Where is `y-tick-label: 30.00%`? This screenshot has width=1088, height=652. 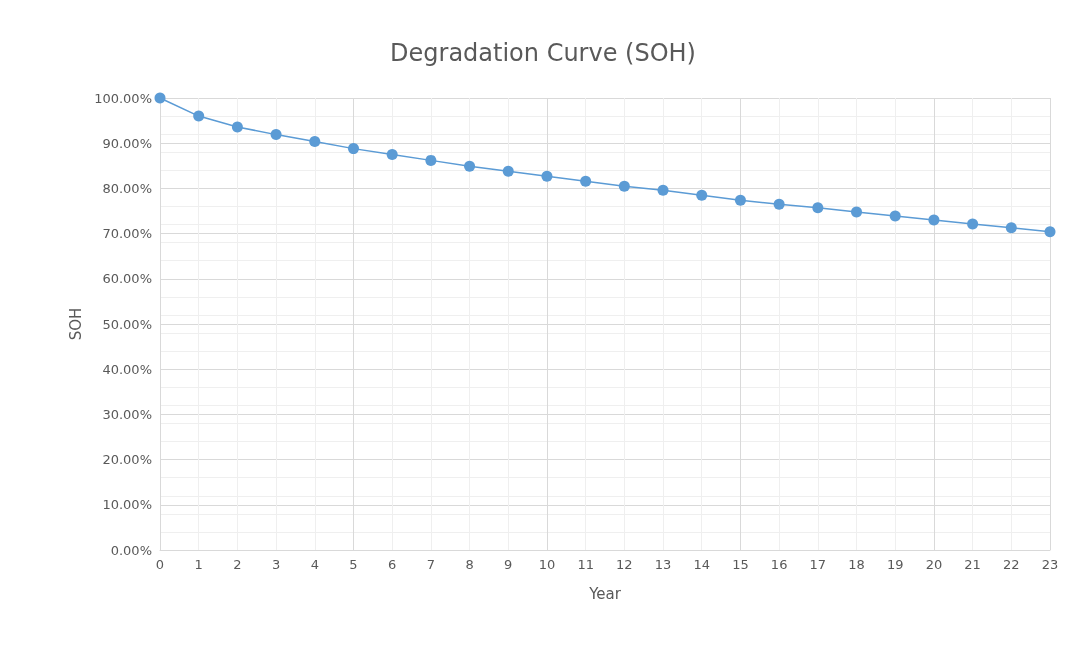
y-tick-label: 30.00% is located at coordinates (127, 414).